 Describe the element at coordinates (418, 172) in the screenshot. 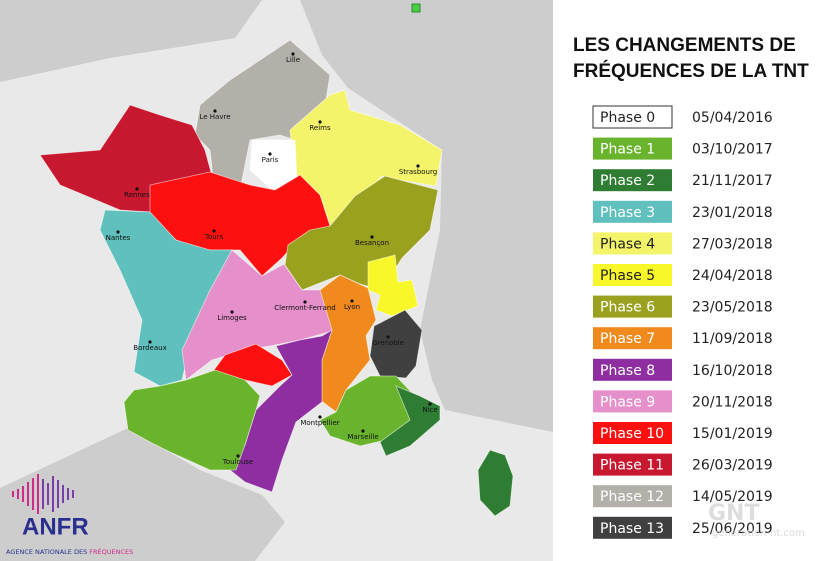

I see `city-label: Strasbourg` at that location.